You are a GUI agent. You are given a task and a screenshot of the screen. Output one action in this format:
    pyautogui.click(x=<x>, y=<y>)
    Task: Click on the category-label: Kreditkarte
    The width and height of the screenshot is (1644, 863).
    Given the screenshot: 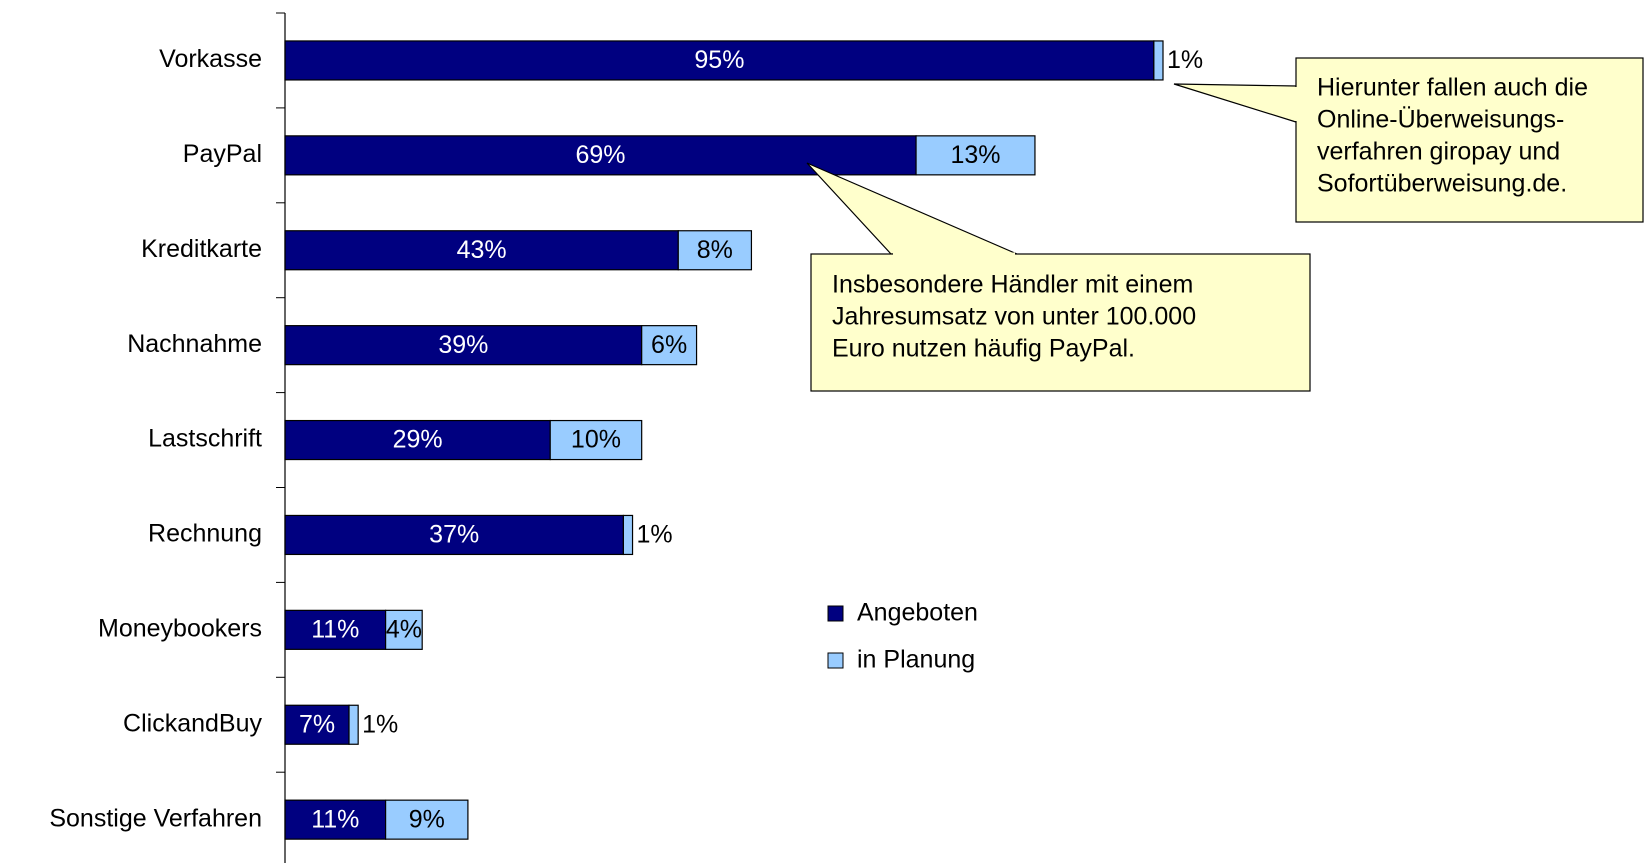 What is the action you would take?
    pyautogui.click(x=201, y=249)
    